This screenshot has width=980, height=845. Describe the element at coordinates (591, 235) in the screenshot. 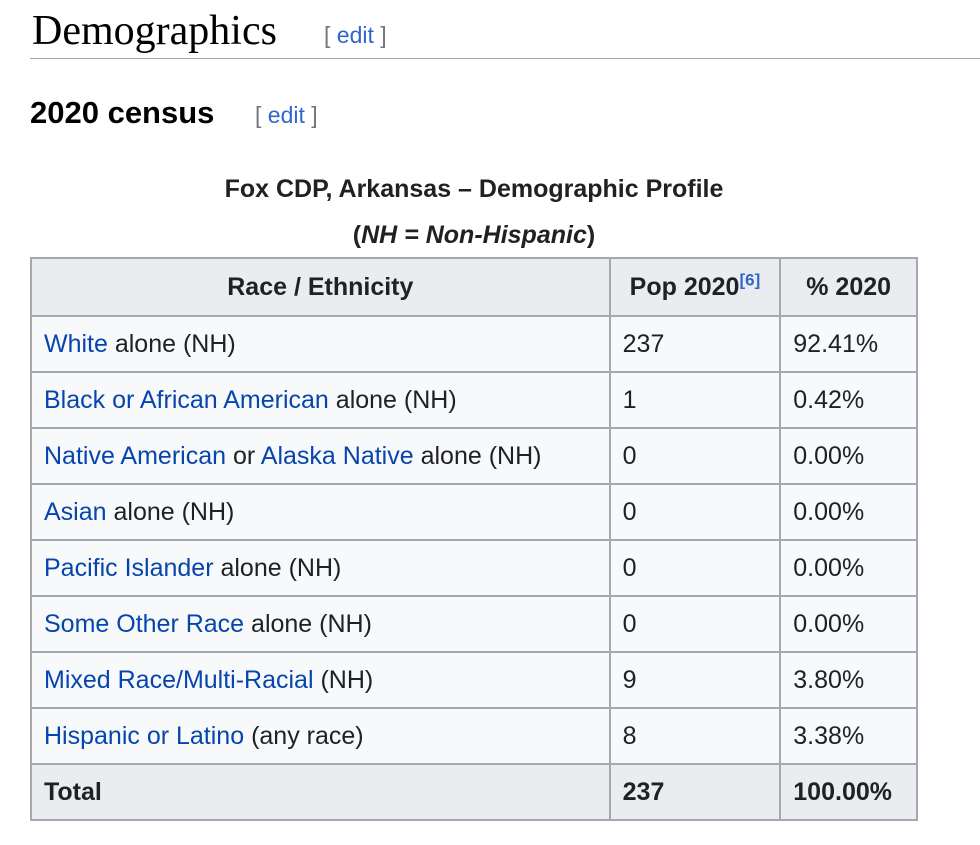

I see `caption-paren-close: )` at that location.